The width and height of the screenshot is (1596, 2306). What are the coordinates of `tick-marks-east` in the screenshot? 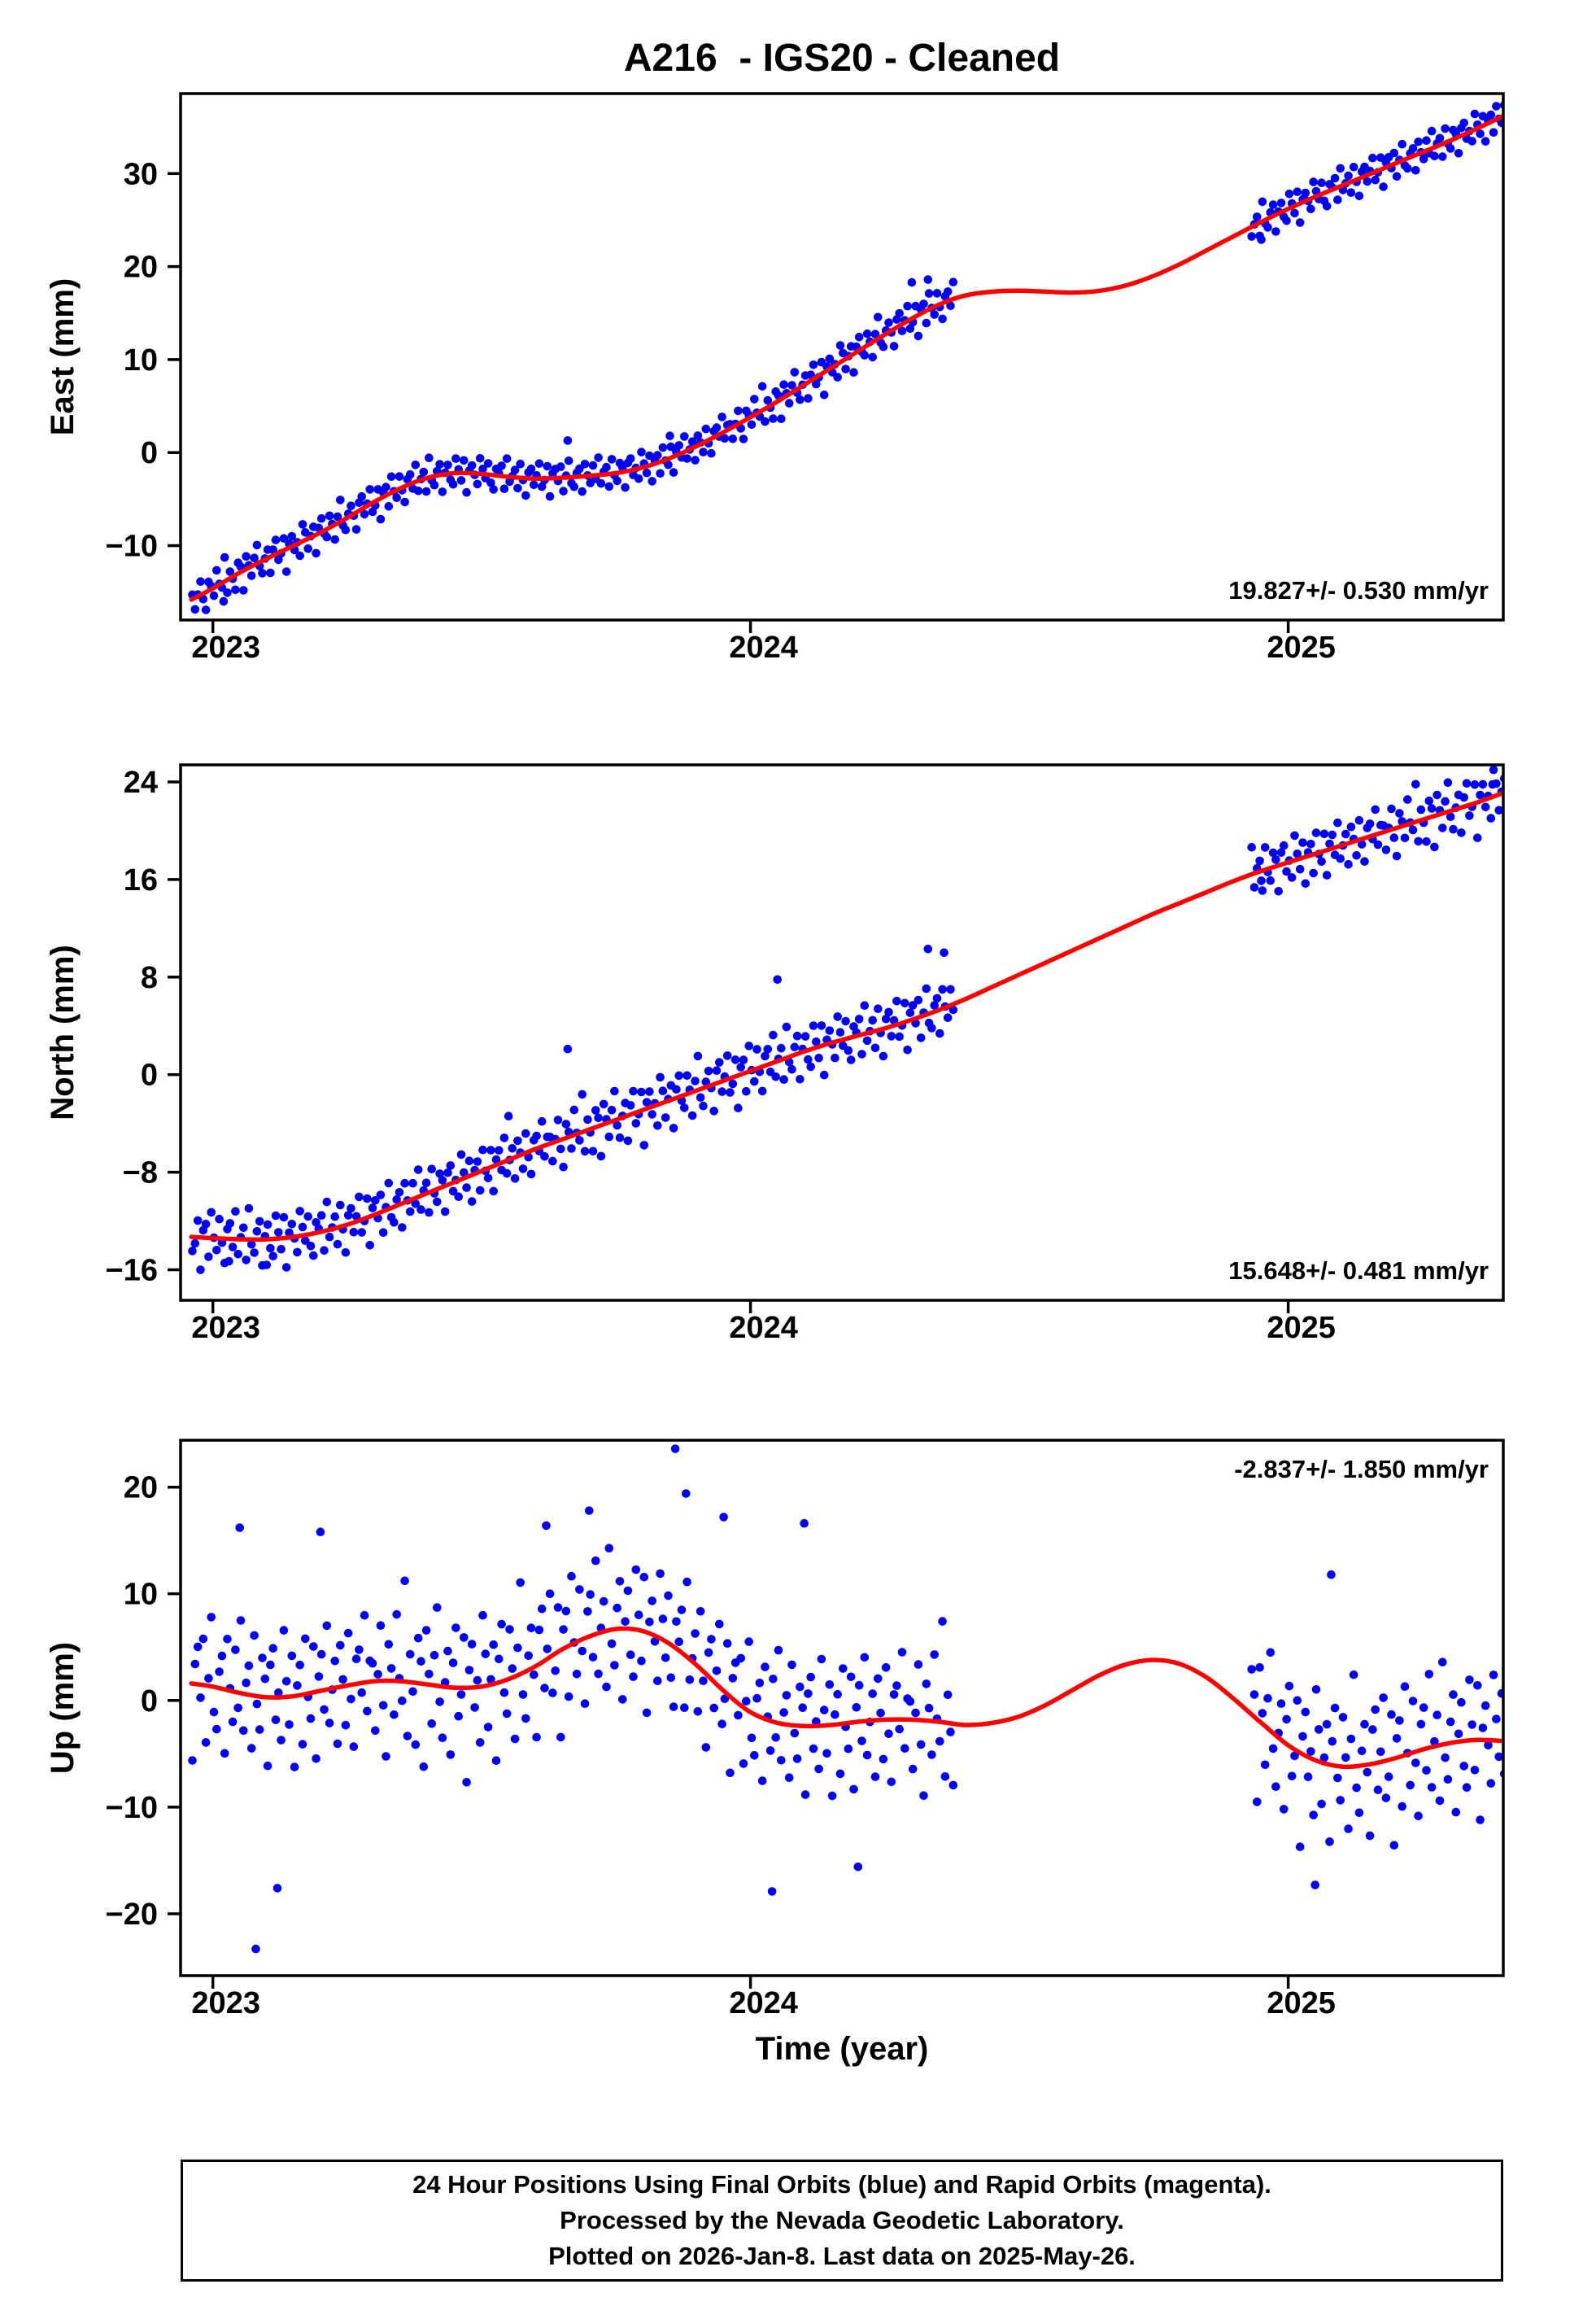 It's located at (729, 402).